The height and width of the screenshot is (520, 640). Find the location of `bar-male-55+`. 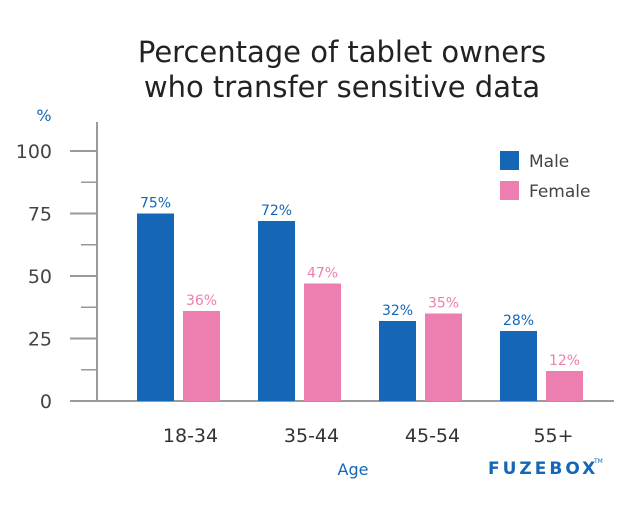

bar-male-55+ is located at coordinates (518, 366).